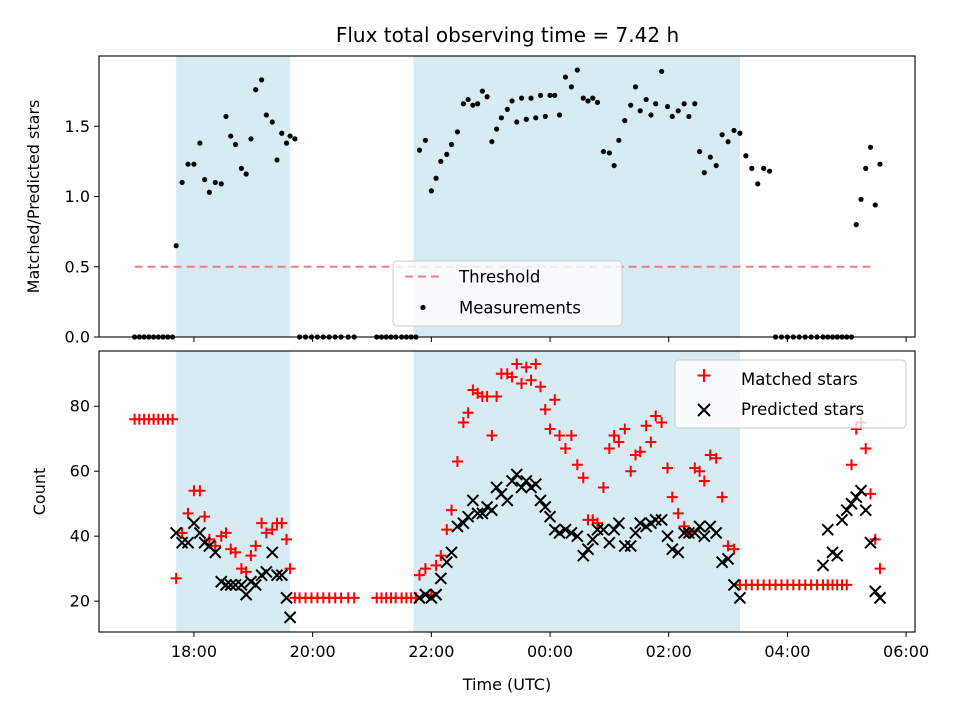 This screenshot has height=720, width=960. I want to click on x-axis-label: Time (UTC), so click(506, 684).